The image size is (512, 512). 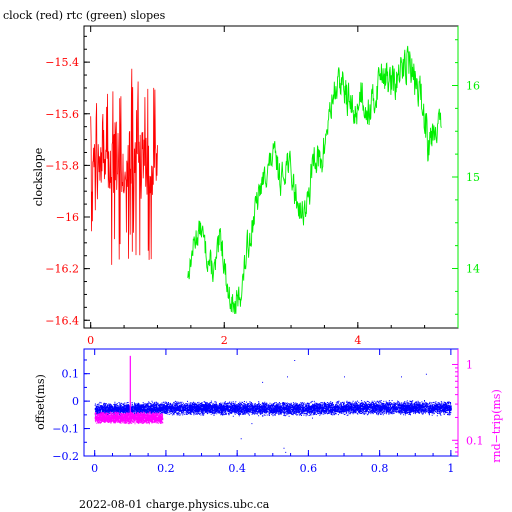 What do you see at coordinates (380, 468) in the screenshot?
I see `offset-x-tick-label: 0.8` at bounding box center [380, 468].